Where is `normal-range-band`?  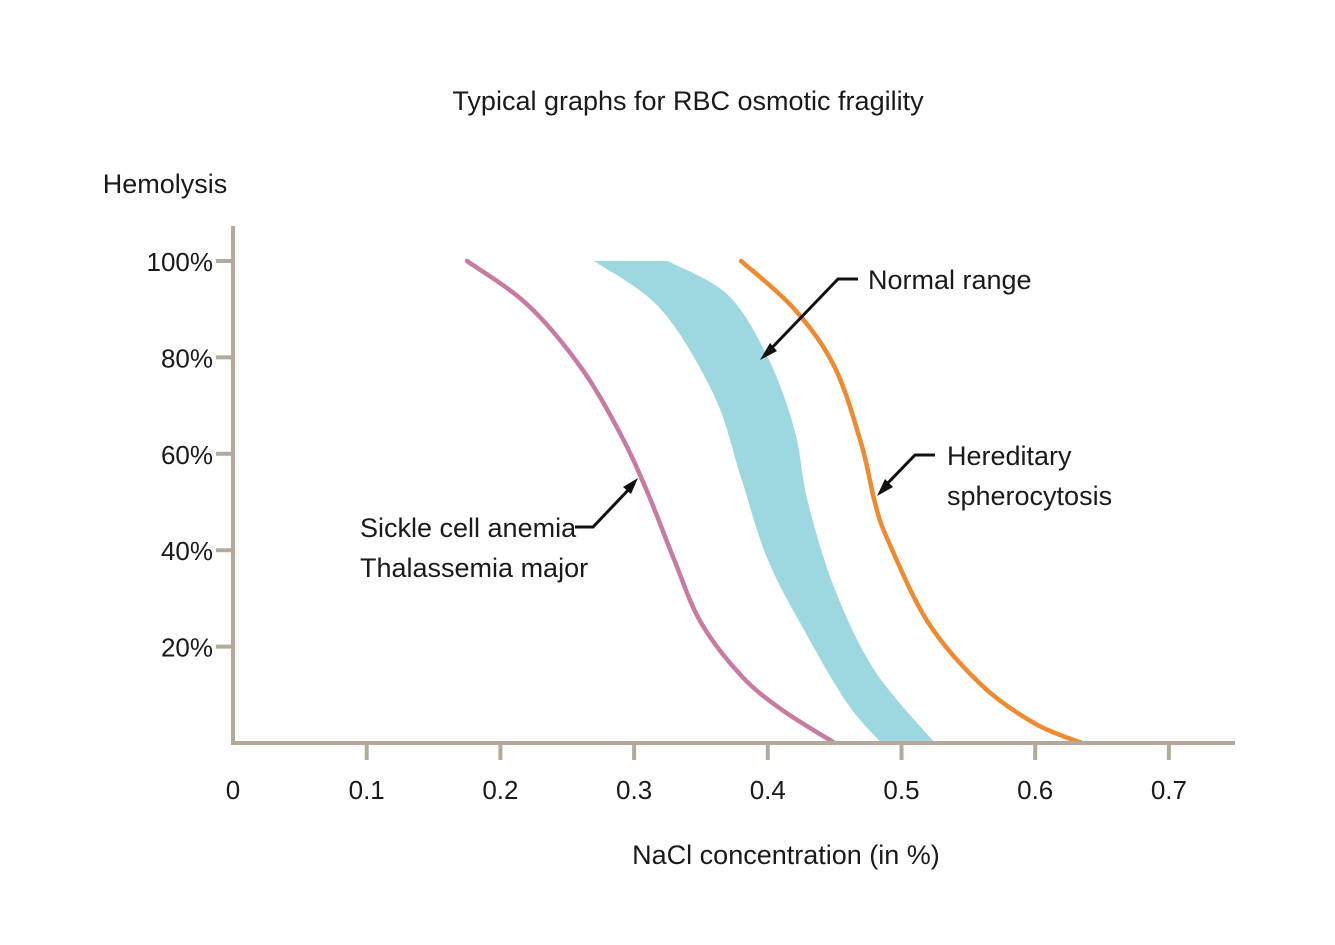
normal-range-band is located at coordinates (764, 502).